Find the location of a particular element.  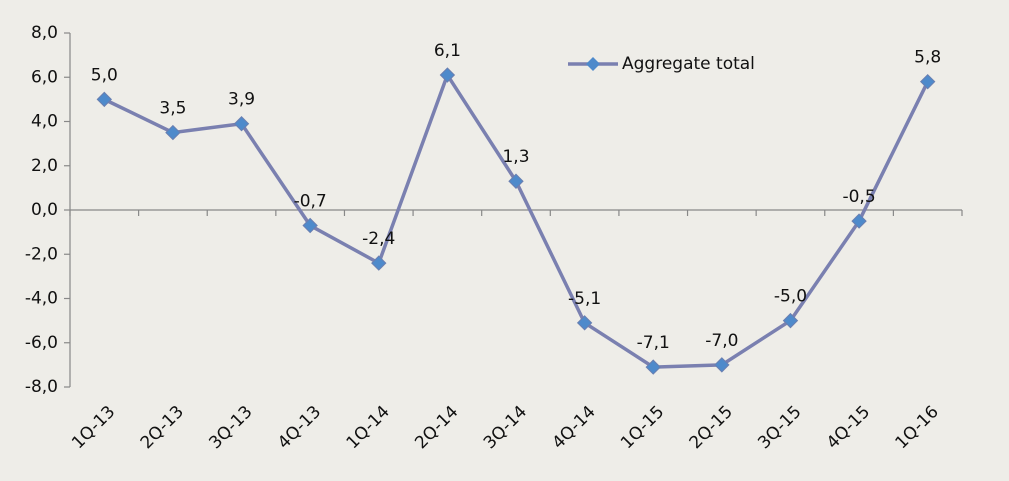

legend-label: Aggregate total is located at coordinates (688, 64).